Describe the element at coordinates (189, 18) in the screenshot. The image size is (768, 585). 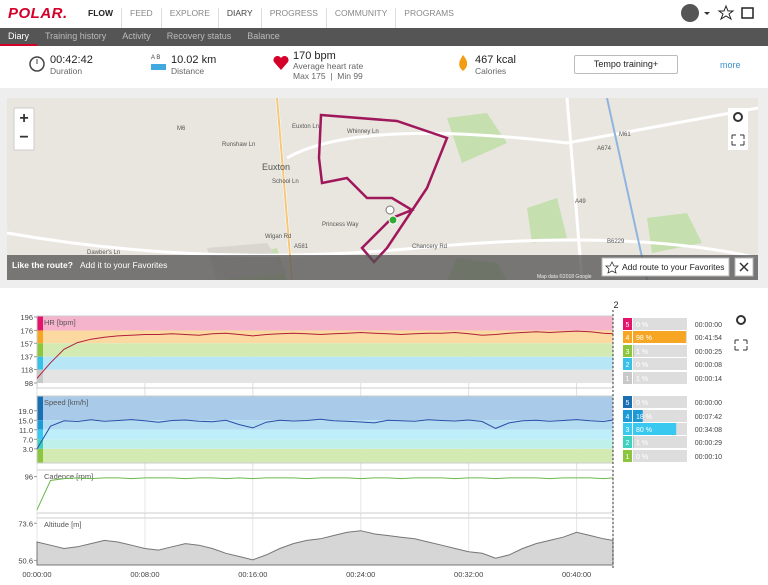
I see `nav-item: EXPLORE` at that location.